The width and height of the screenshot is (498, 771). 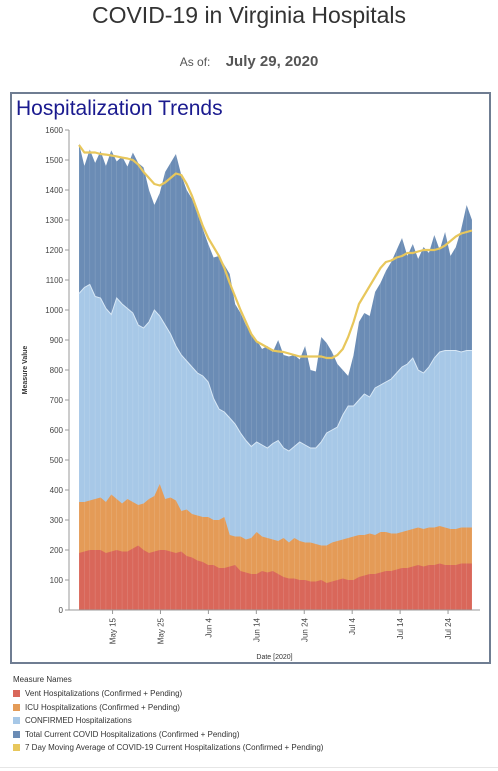 What do you see at coordinates (61, 610) in the screenshot?
I see `y-tick-label: 0` at bounding box center [61, 610].